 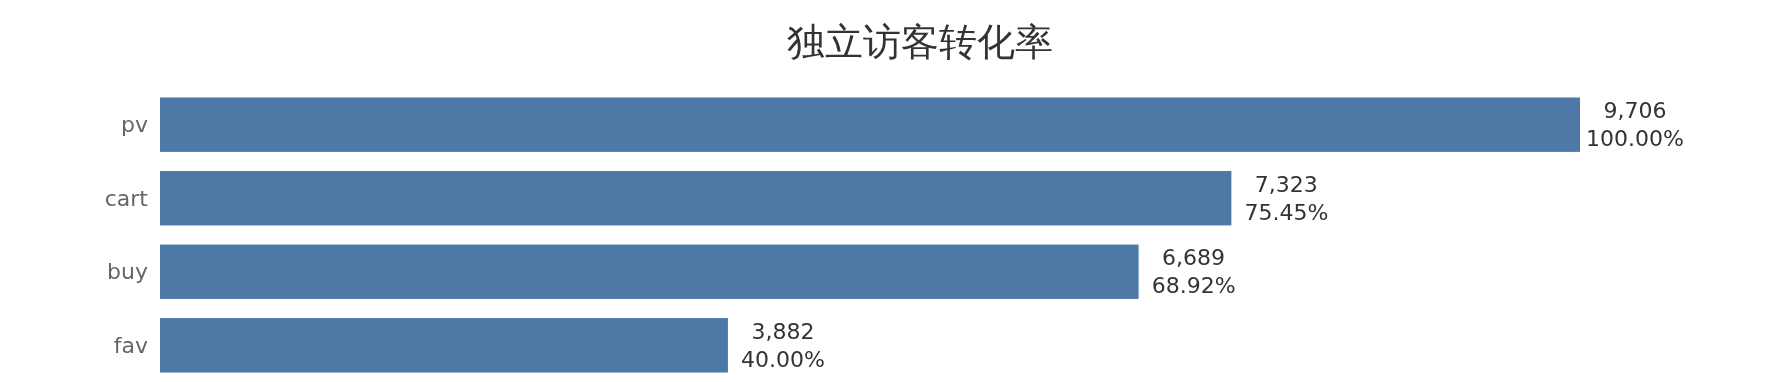 What do you see at coordinates (920, 42) in the screenshot?
I see `chart-title: 独立访客转化率` at bounding box center [920, 42].